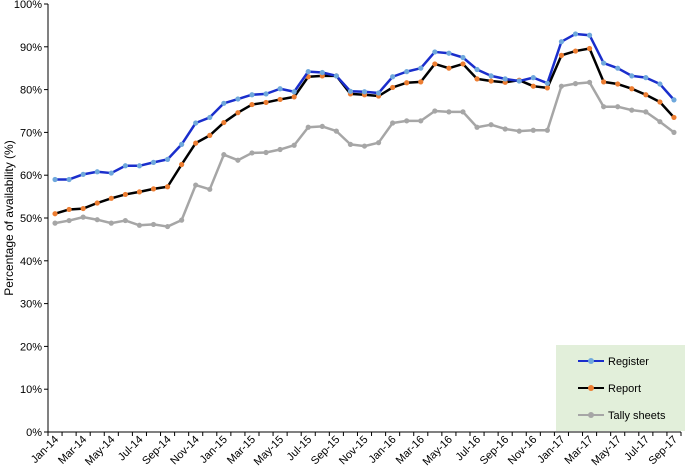 This screenshot has height=472, width=685. What do you see at coordinates (523, 451) in the screenshot?
I see `x-tick-label: Nov-16` at bounding box center [523, 451].